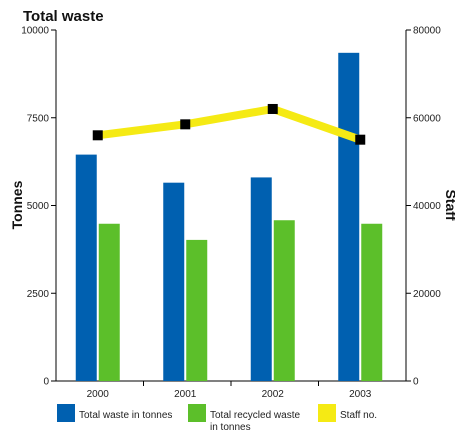 The height and width of the screenshot is (433, 455). Describe the element at coordinates (261, 279) in the screenshot. I see `bar-total-waste-2002` at that location.